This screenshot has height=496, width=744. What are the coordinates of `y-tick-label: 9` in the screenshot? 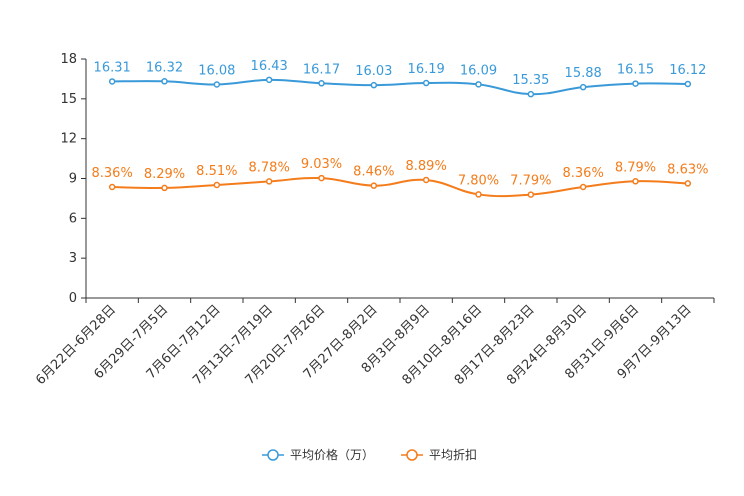 It's located at (73, 179).